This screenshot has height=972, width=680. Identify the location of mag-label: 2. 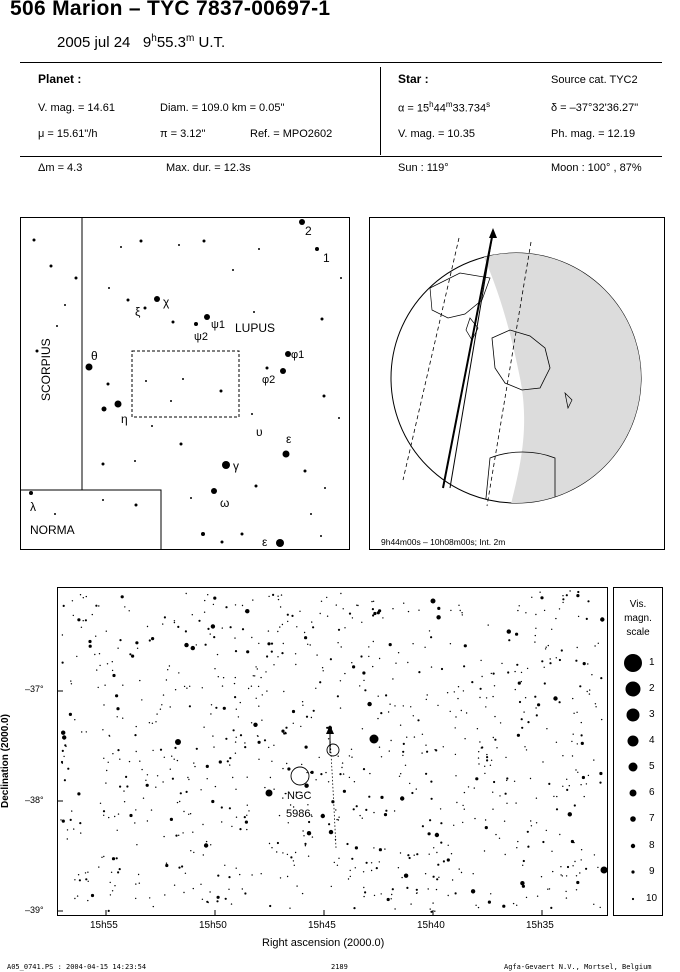
(652, 688).